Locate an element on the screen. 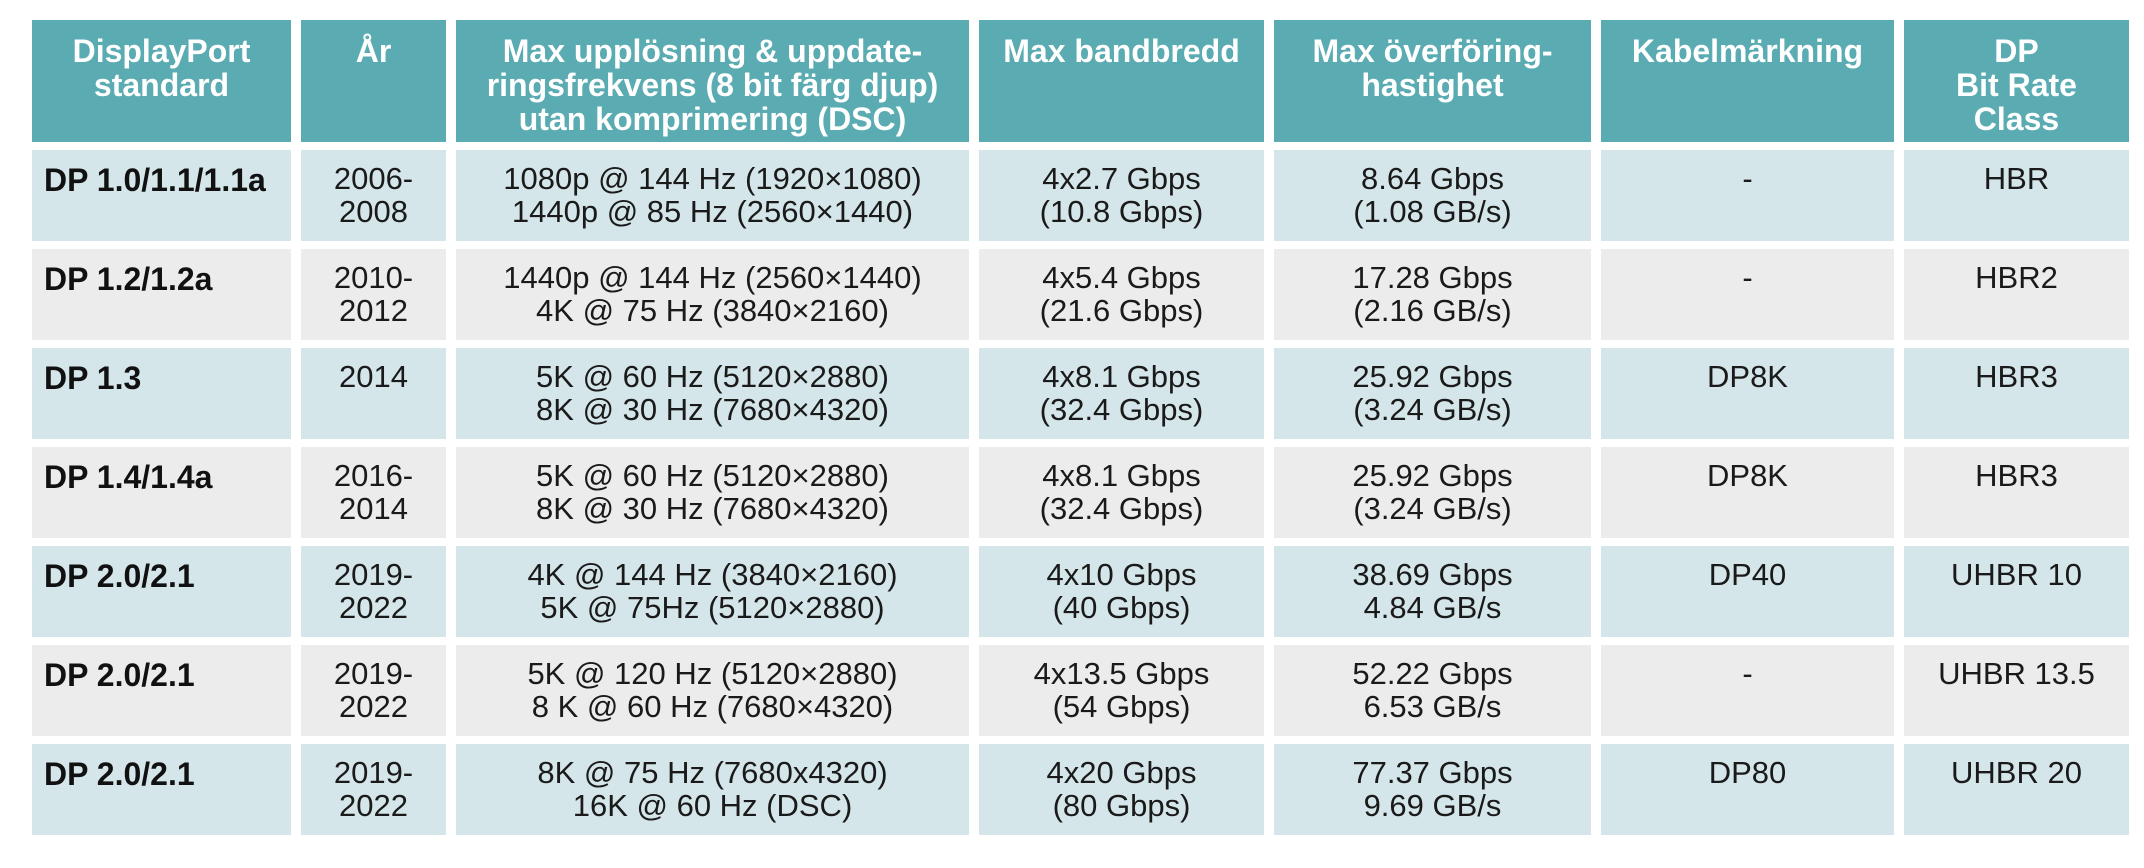 The height and width of the screenshot is (868, 2144). cell-year: 2010- 2012 is located at coordinates (373, 294).